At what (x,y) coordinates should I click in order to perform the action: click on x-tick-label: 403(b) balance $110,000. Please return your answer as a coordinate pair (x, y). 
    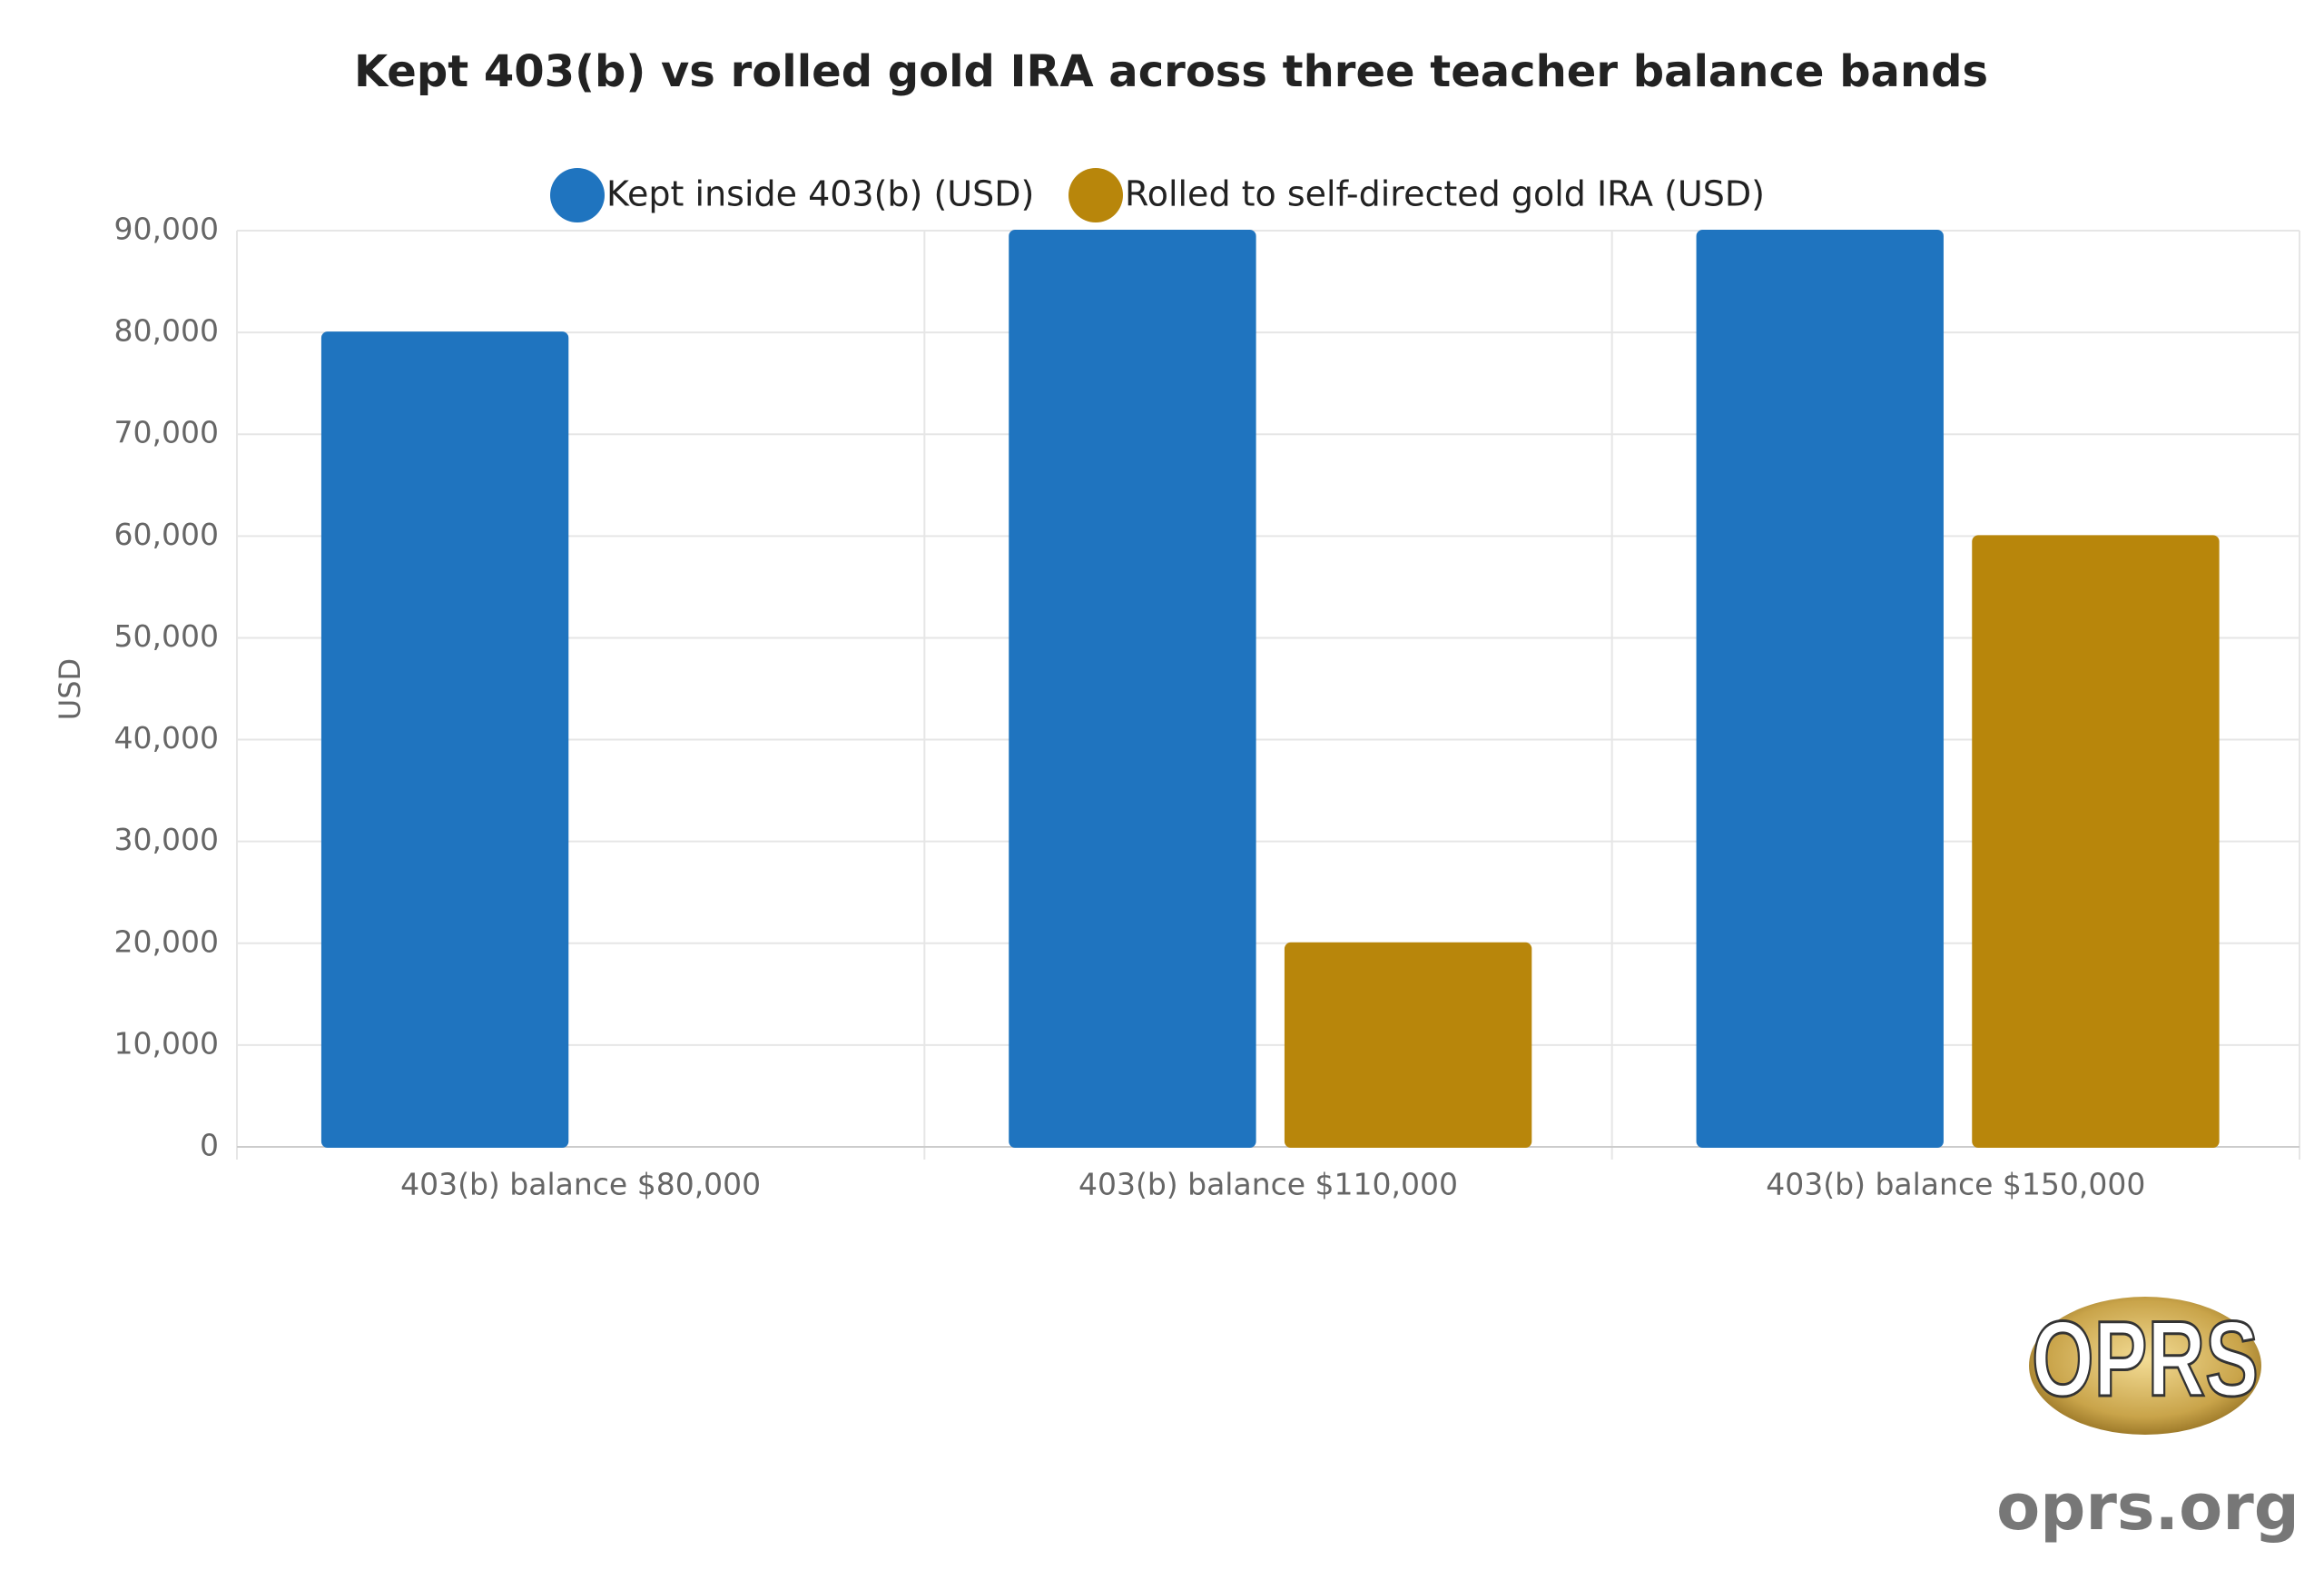
    Looking at the image, I should click on (1268, 1184).